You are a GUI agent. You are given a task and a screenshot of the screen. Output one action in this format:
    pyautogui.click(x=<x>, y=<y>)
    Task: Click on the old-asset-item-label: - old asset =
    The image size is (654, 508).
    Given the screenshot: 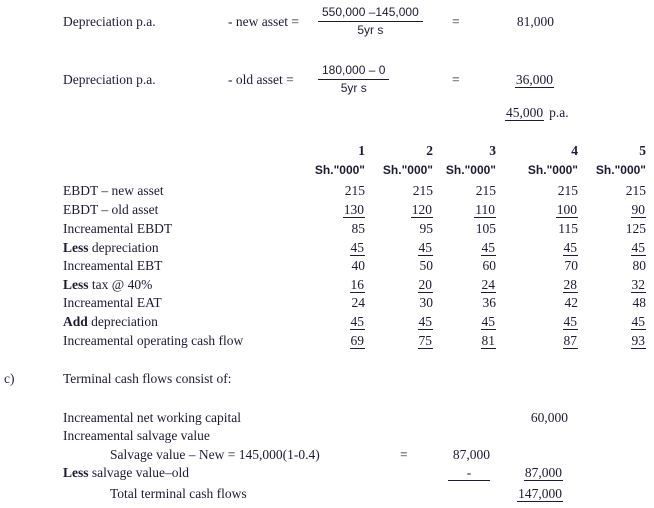 What is the action you would take?
    pyautogui.click(x=261, y=79)
    